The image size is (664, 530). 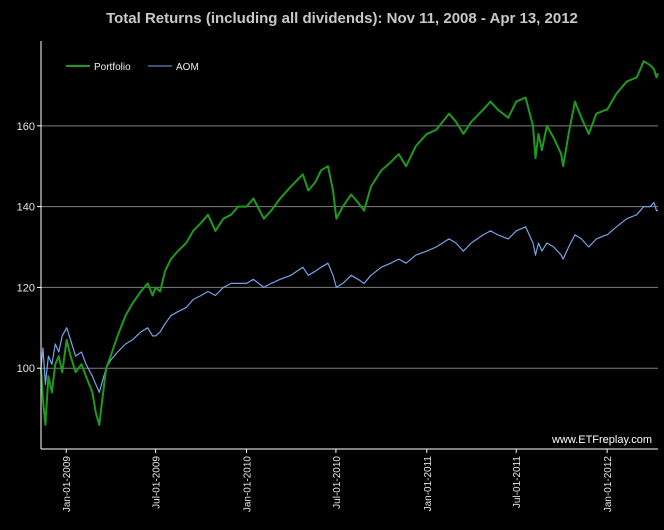 What do you see at coordinates (517, 482) in the screenshot?
I see `x-tick-label: Jul-01-2011` at bounding box center [517, 482].